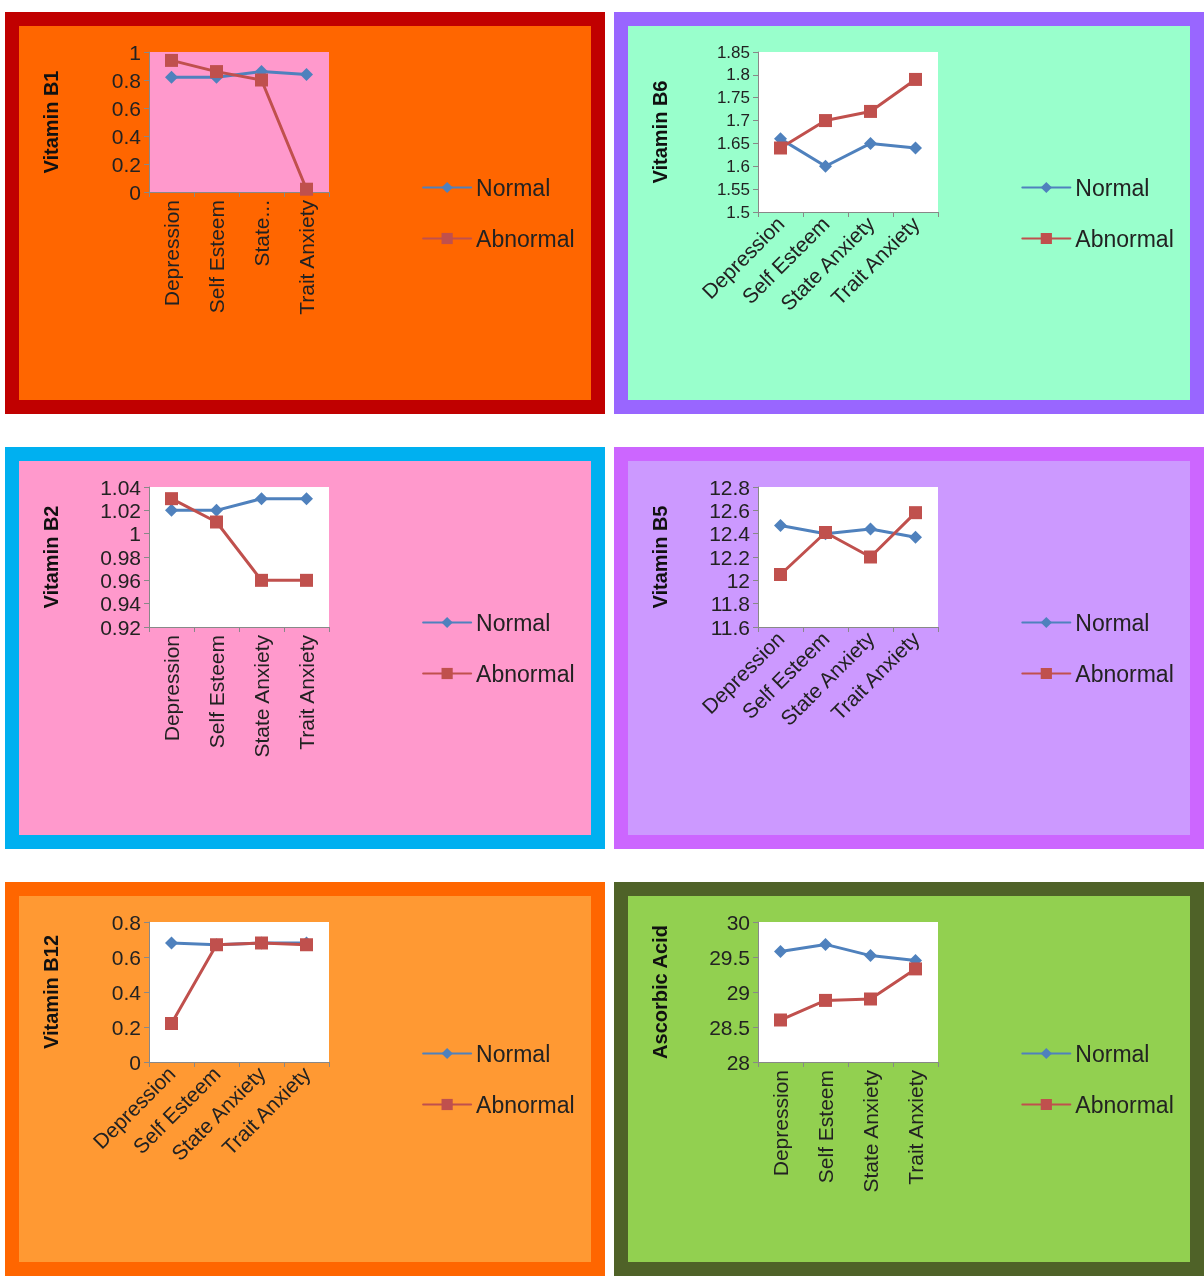  Describe the element at coordinates (51, 122) in the screenshot. I see `y-axis-title: Vitamin B1` at that location.